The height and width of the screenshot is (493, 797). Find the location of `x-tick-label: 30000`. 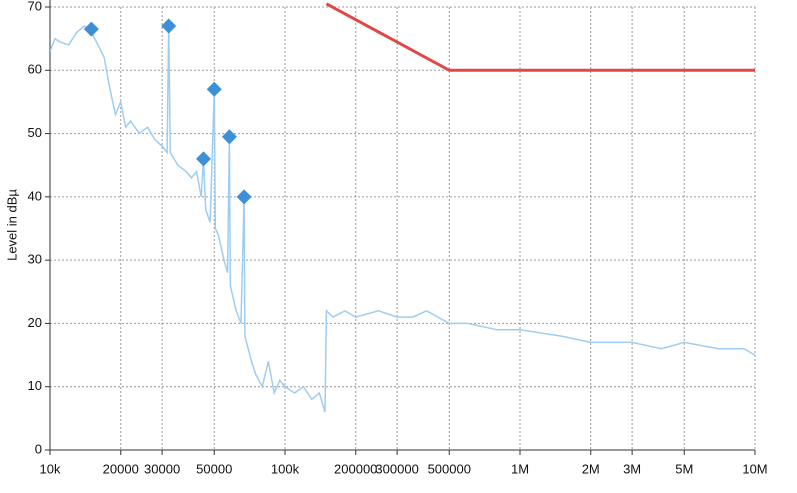

x-tick-label: 30000 is located at coordinates (162, 468).